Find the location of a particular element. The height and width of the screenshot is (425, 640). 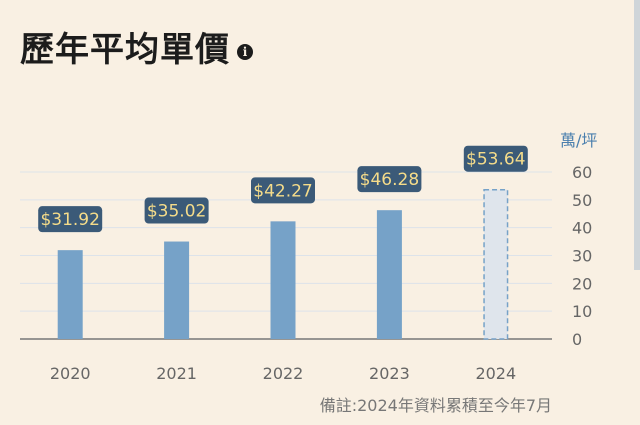

footnote: 備註:2024年資料累積至今年7月 is located at coordinates (435, 405).